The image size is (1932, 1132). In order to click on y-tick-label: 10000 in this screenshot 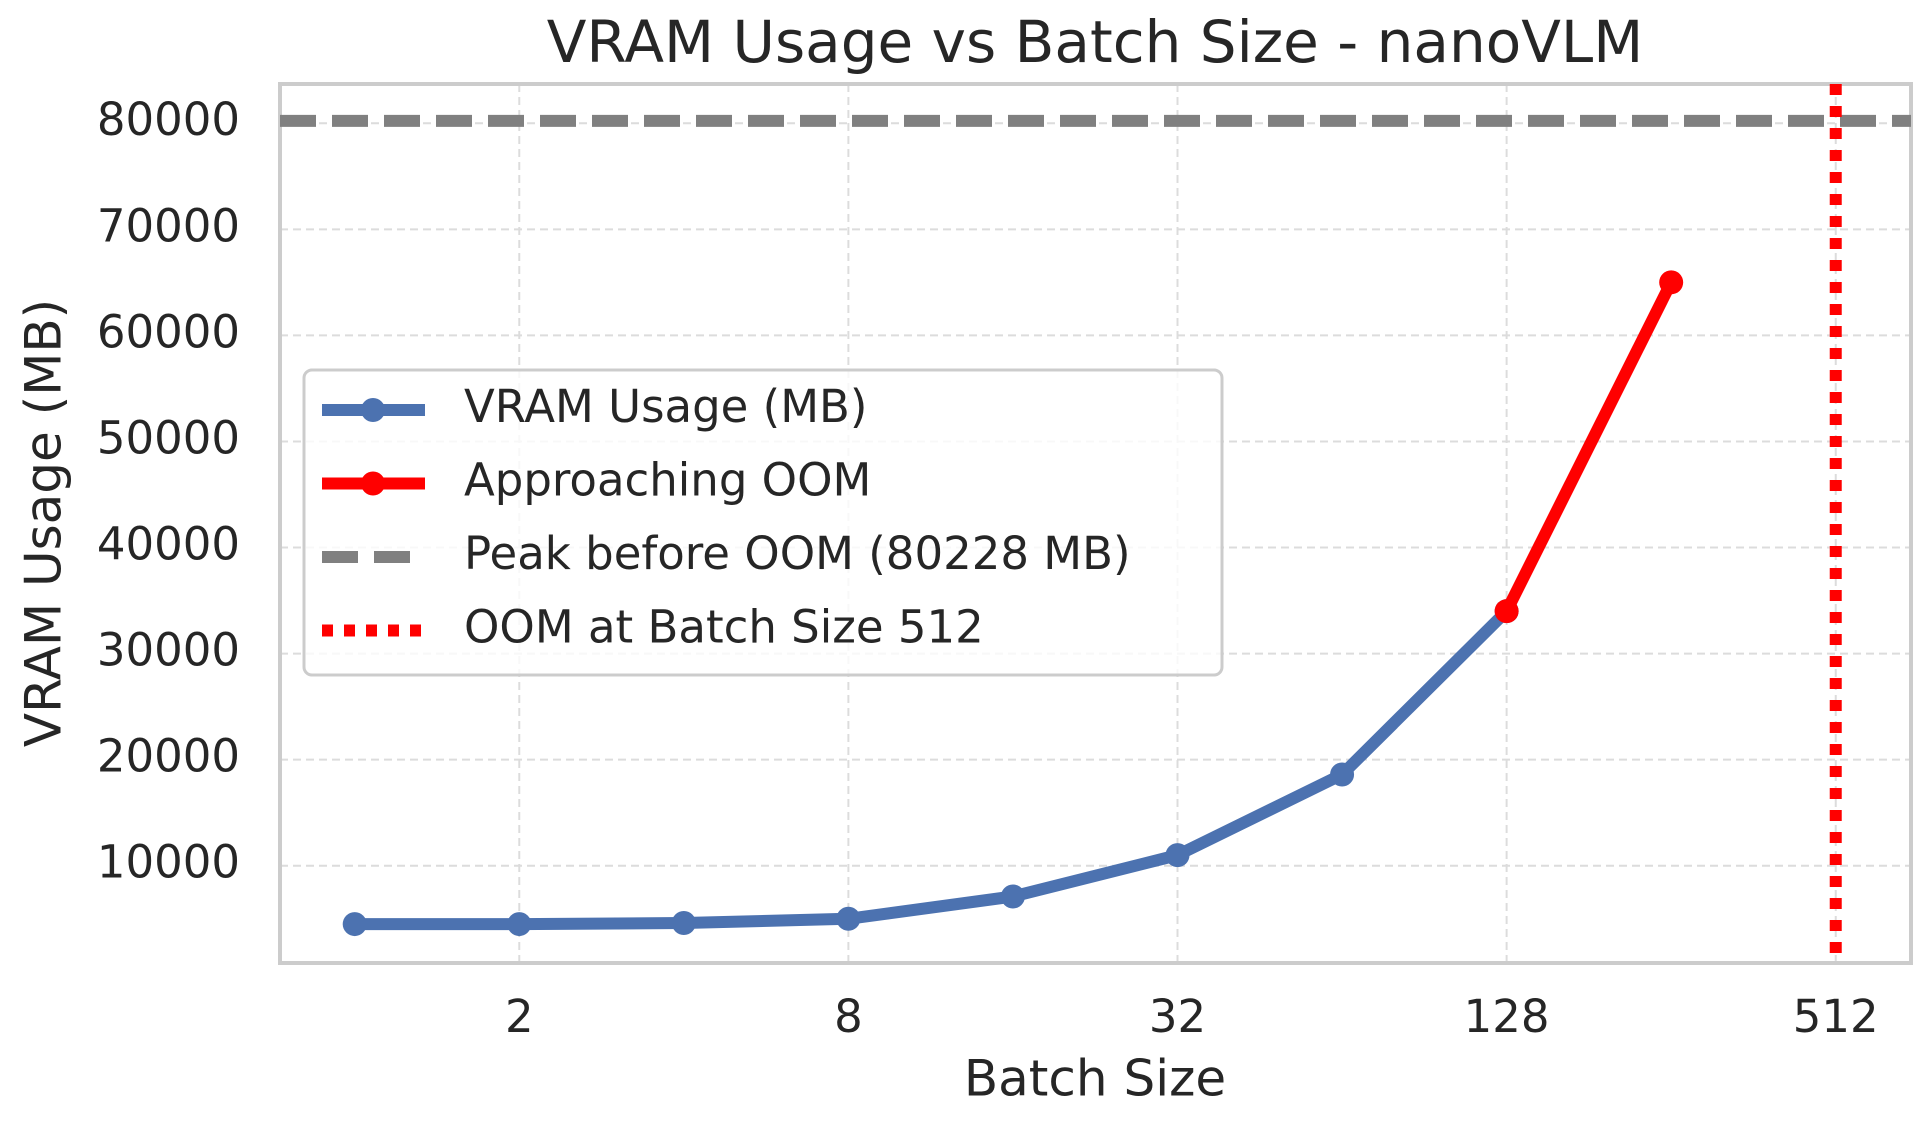, I will do `click(168, 862)`.